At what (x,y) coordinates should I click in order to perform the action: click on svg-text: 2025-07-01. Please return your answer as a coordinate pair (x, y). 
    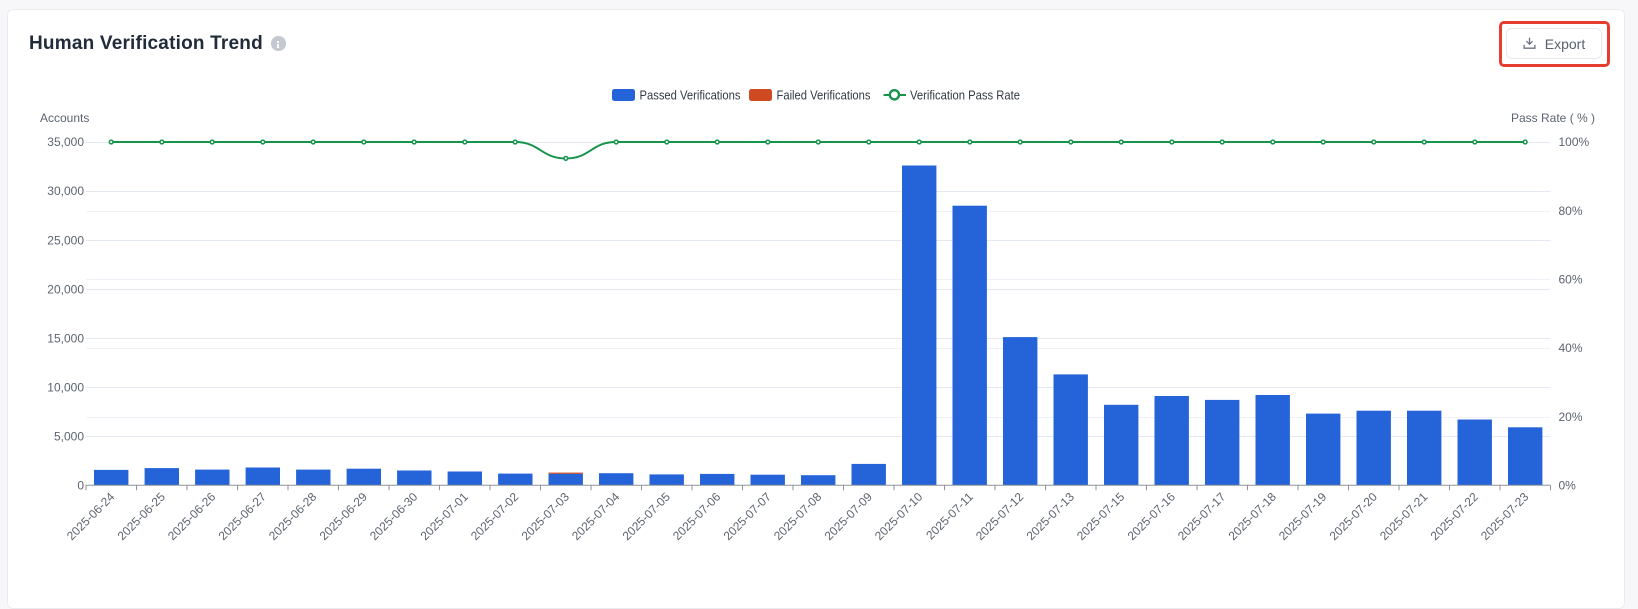
    Looking at the image, I should click on (445, 516).